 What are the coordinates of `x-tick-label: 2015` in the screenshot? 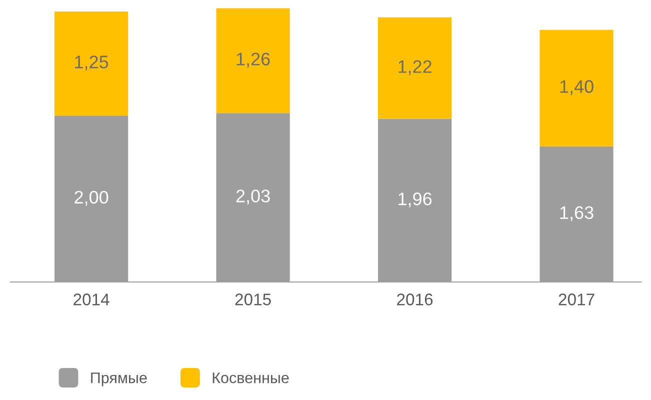 It's located at (253, 300).